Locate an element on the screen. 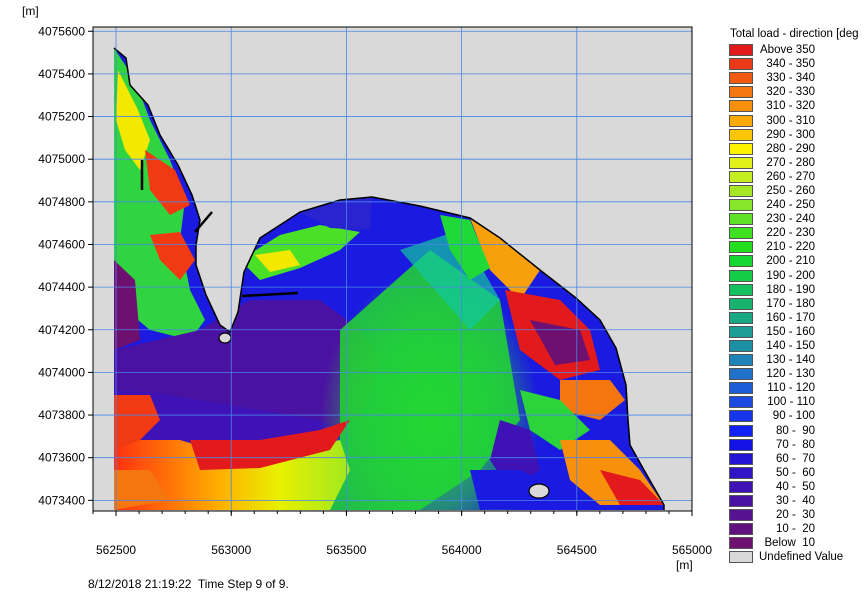  legend-label: 290 - 300 is located at coordinates (790, 134).